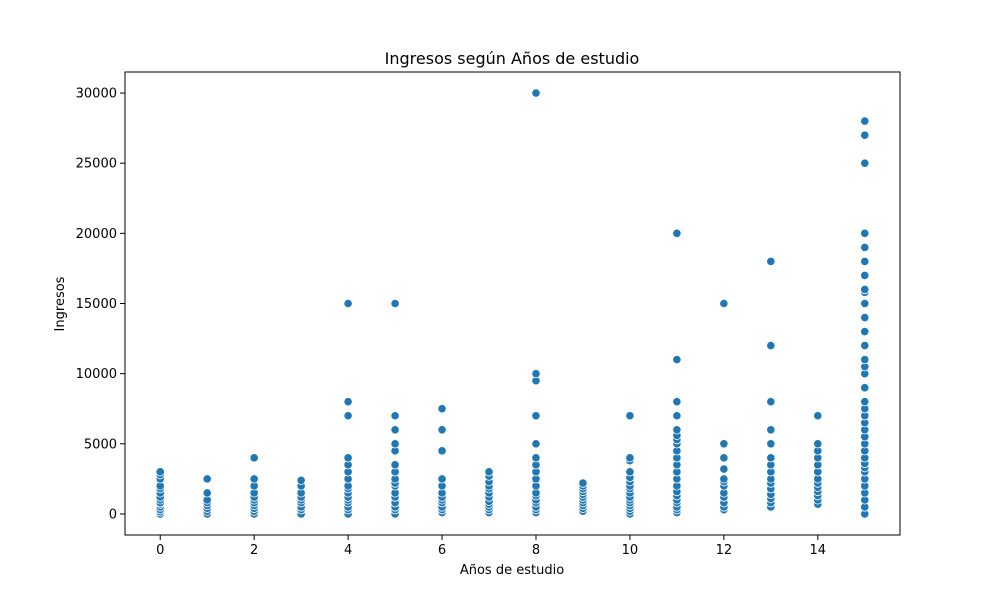 This screenshot has height=600, width=1000. Describe the element at coordinates (724, 550) in the screenshot. I see `x-tick-label: 12` at that location.